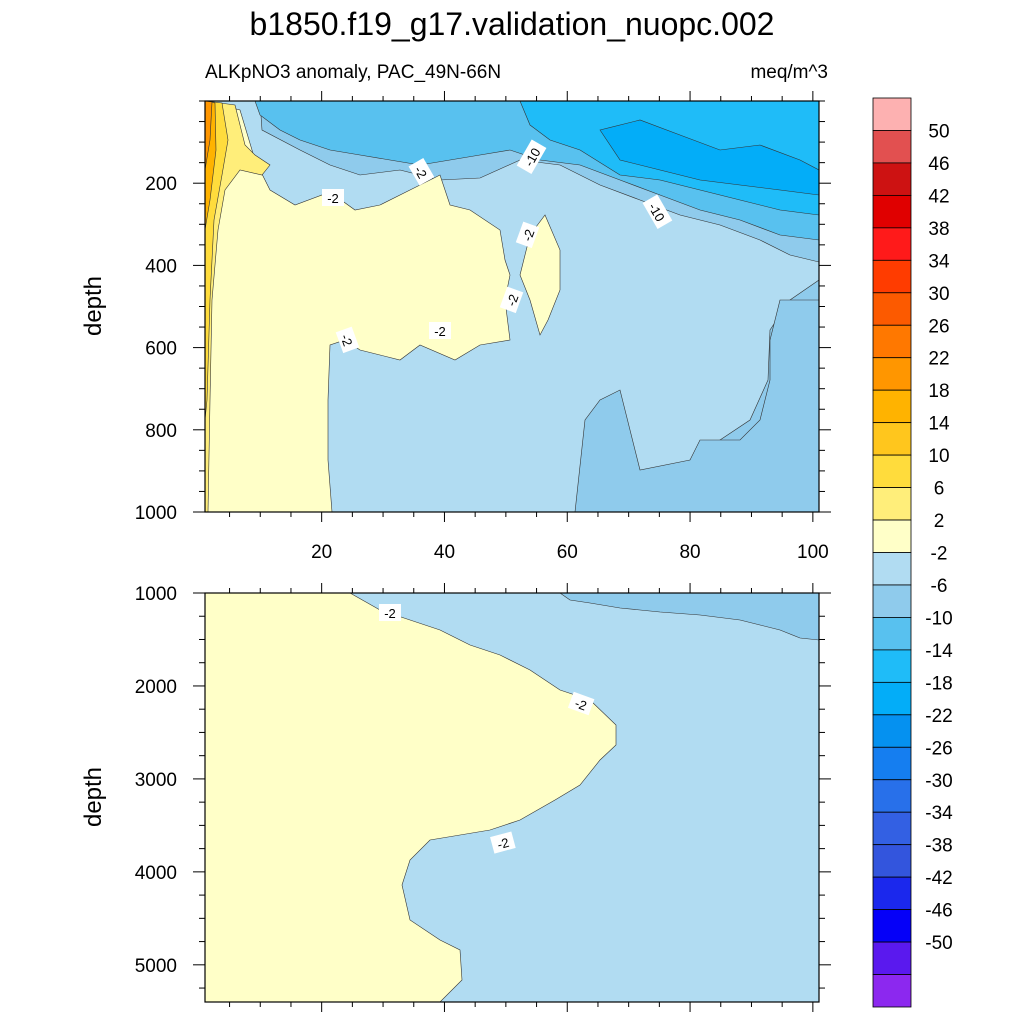 The image size is (1024, 1024). What do you see at coordinates (938, 294) in the screenshot?
I see `colorbar-level-label: 30` at bounding box center [938, 294].